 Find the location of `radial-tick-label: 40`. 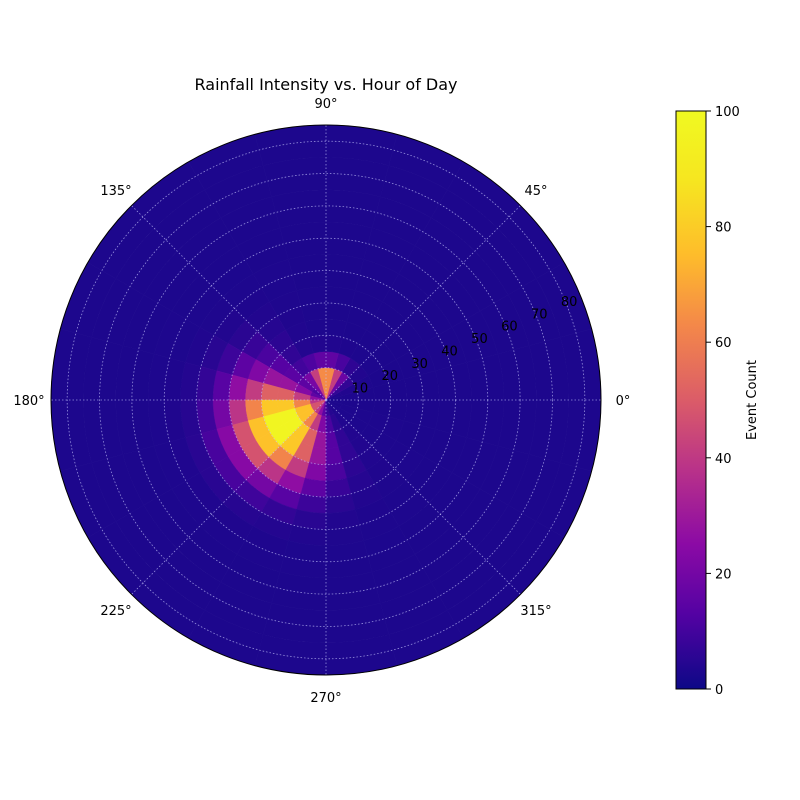

radial-tick-label: 40 is located at coordinates (449, 351).